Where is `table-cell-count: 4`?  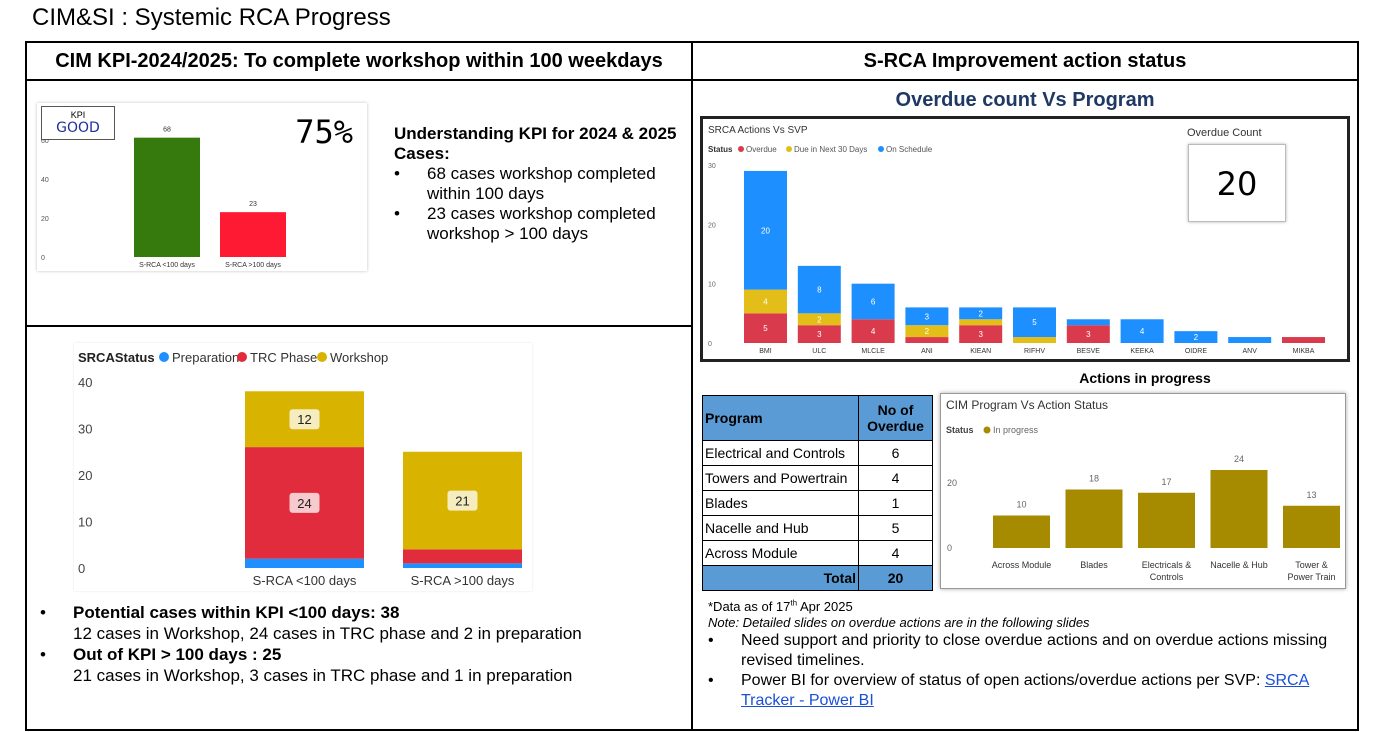
table-cell-count: 4 is located at coordinates (895, 478).